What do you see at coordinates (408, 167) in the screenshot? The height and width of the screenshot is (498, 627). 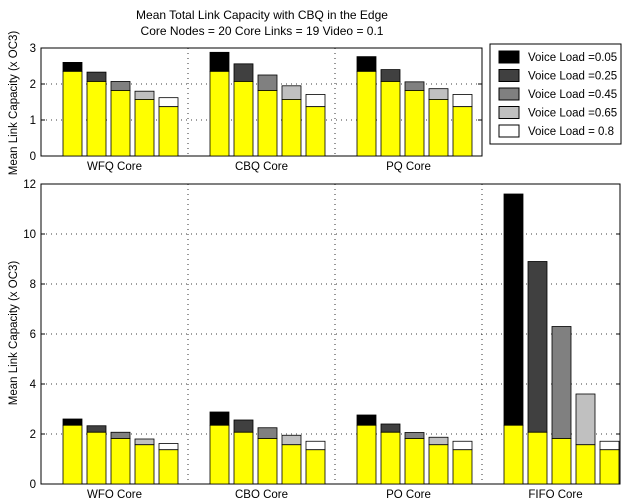 I see `top-x-tick-label: PQ Core` at bounding box center [408, 167].